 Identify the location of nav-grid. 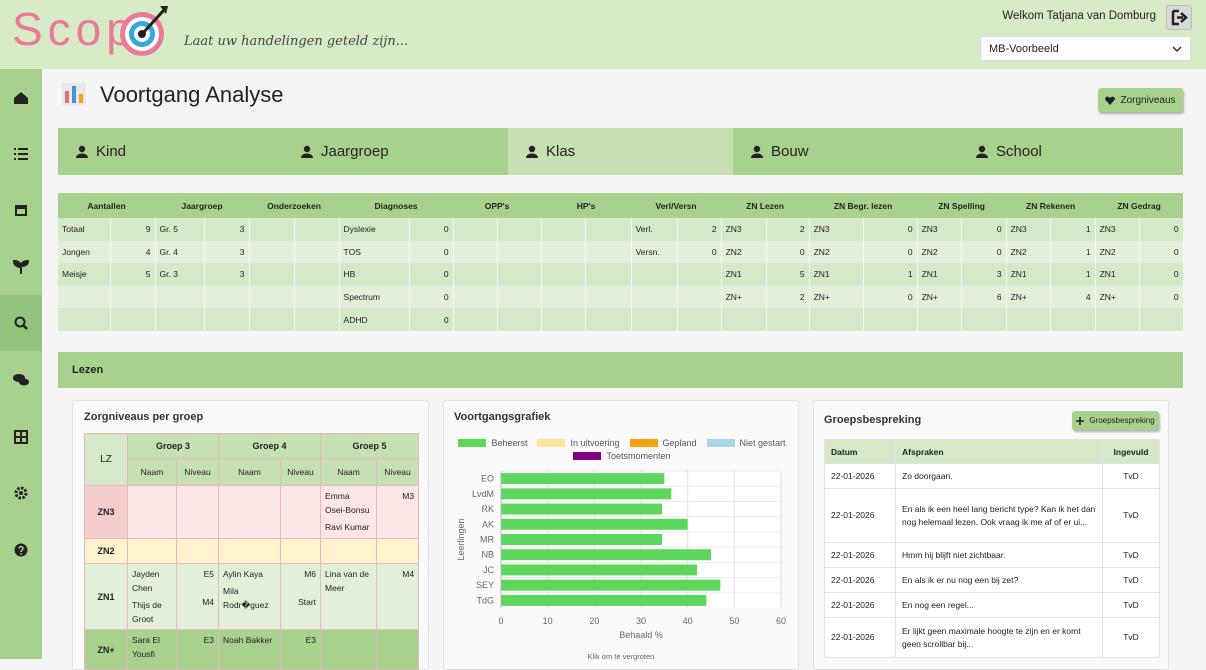
(21, 437).